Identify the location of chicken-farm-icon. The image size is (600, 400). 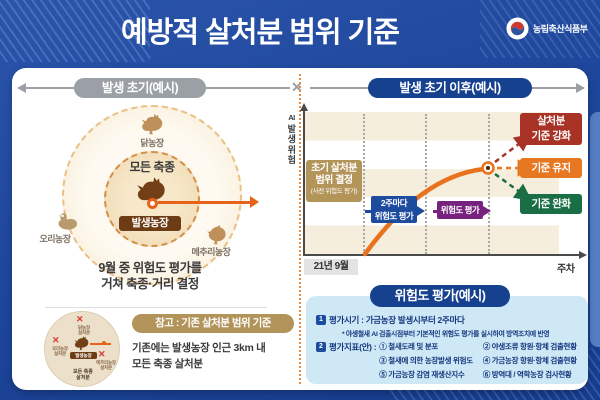
(152, 124).